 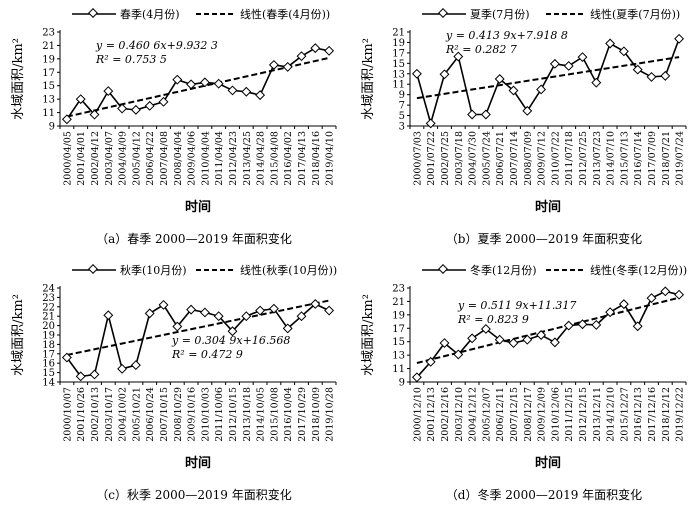 What do you see at coordinates (274, 158) in the screenshot?
I see `x-tick-label: 2015/04/08` at bounding box center [274, 158].